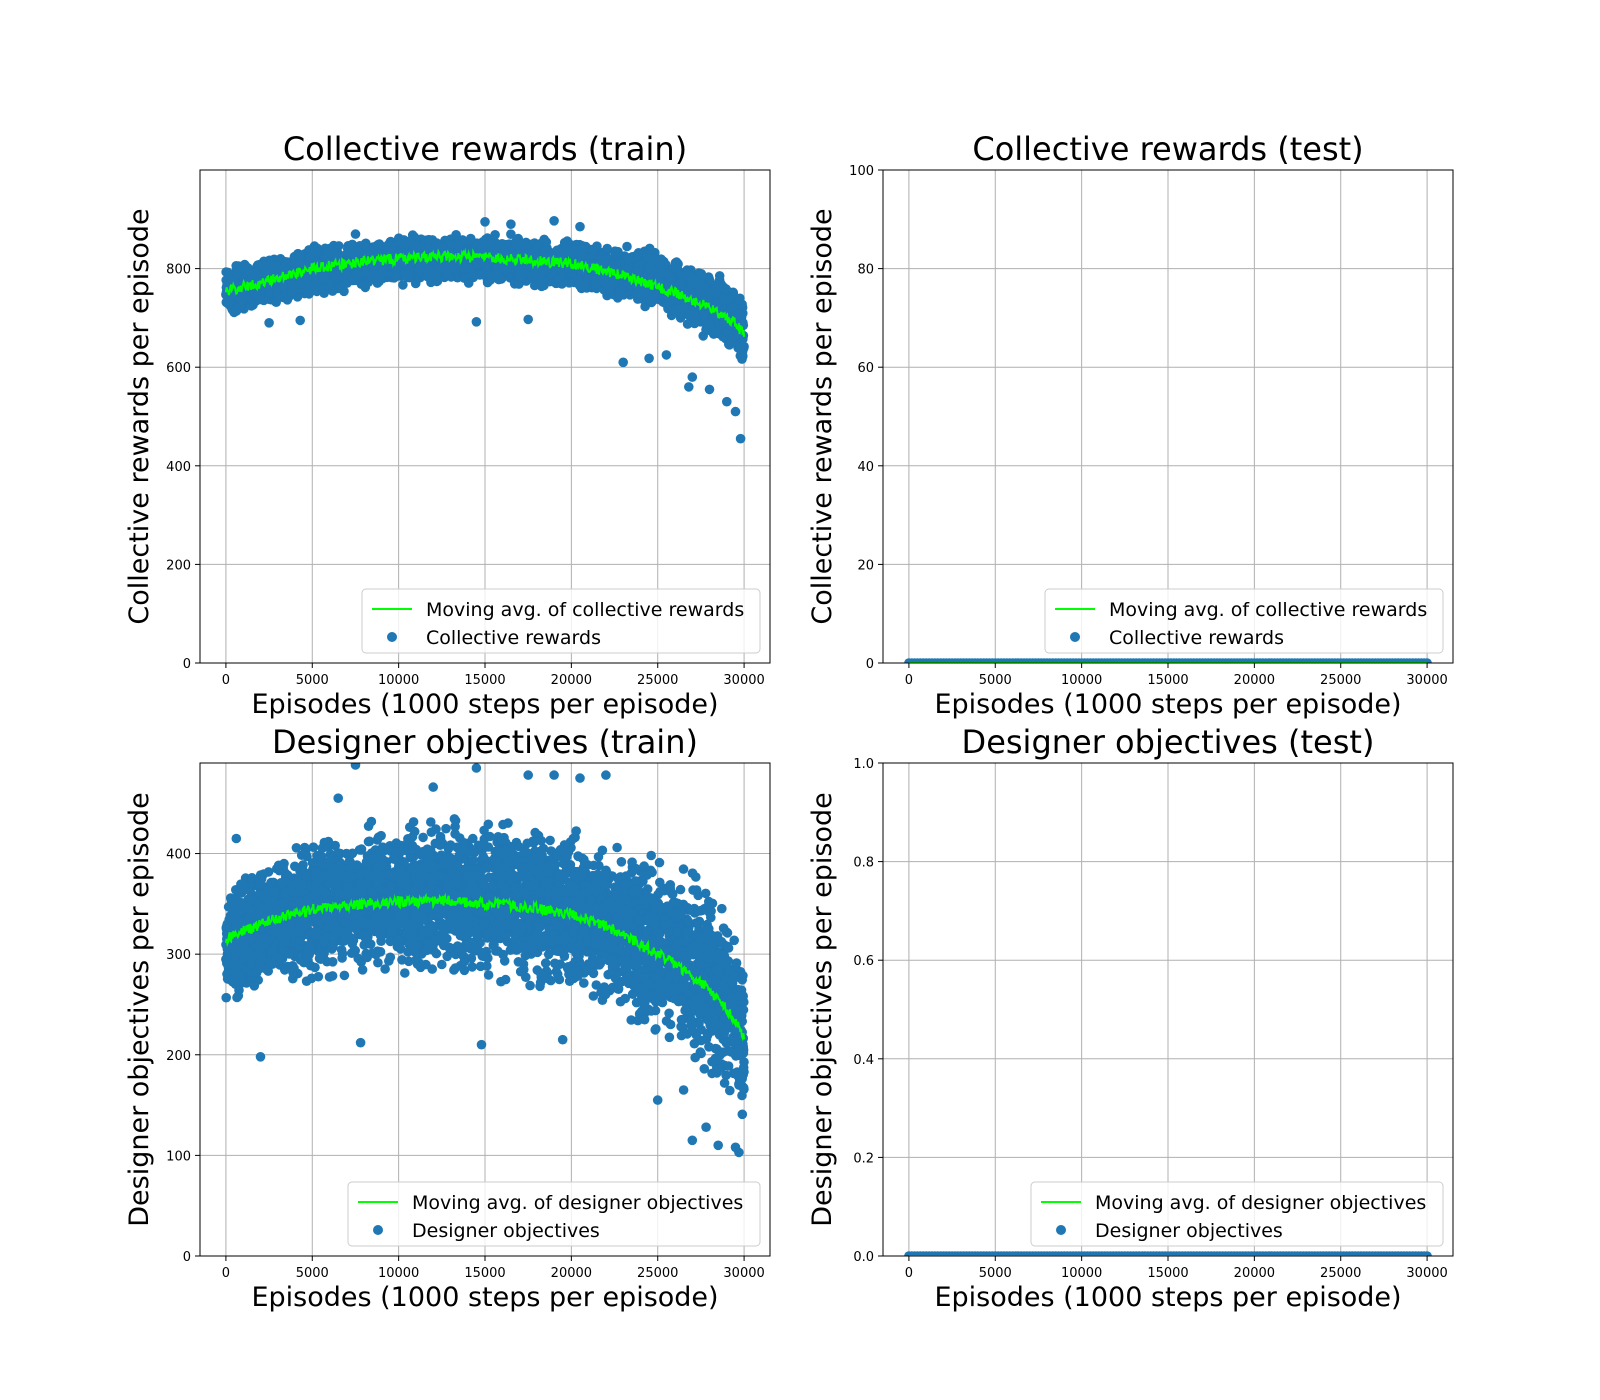  I want to click on y-tick-label: 200, so click(178, 565).